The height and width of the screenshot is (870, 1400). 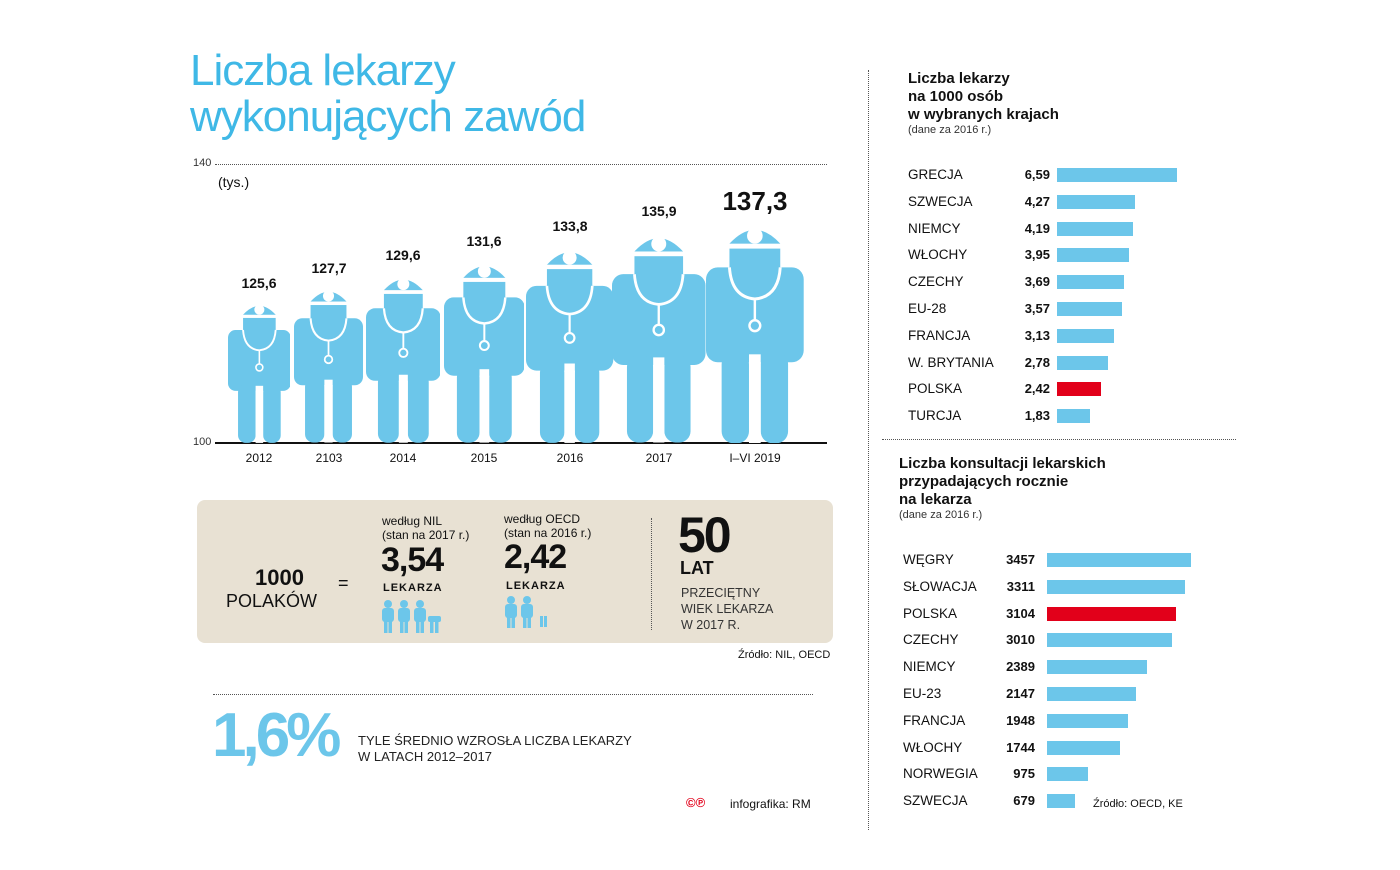 I want to click on value-label: 4,27, so click(x=1037, y=201).